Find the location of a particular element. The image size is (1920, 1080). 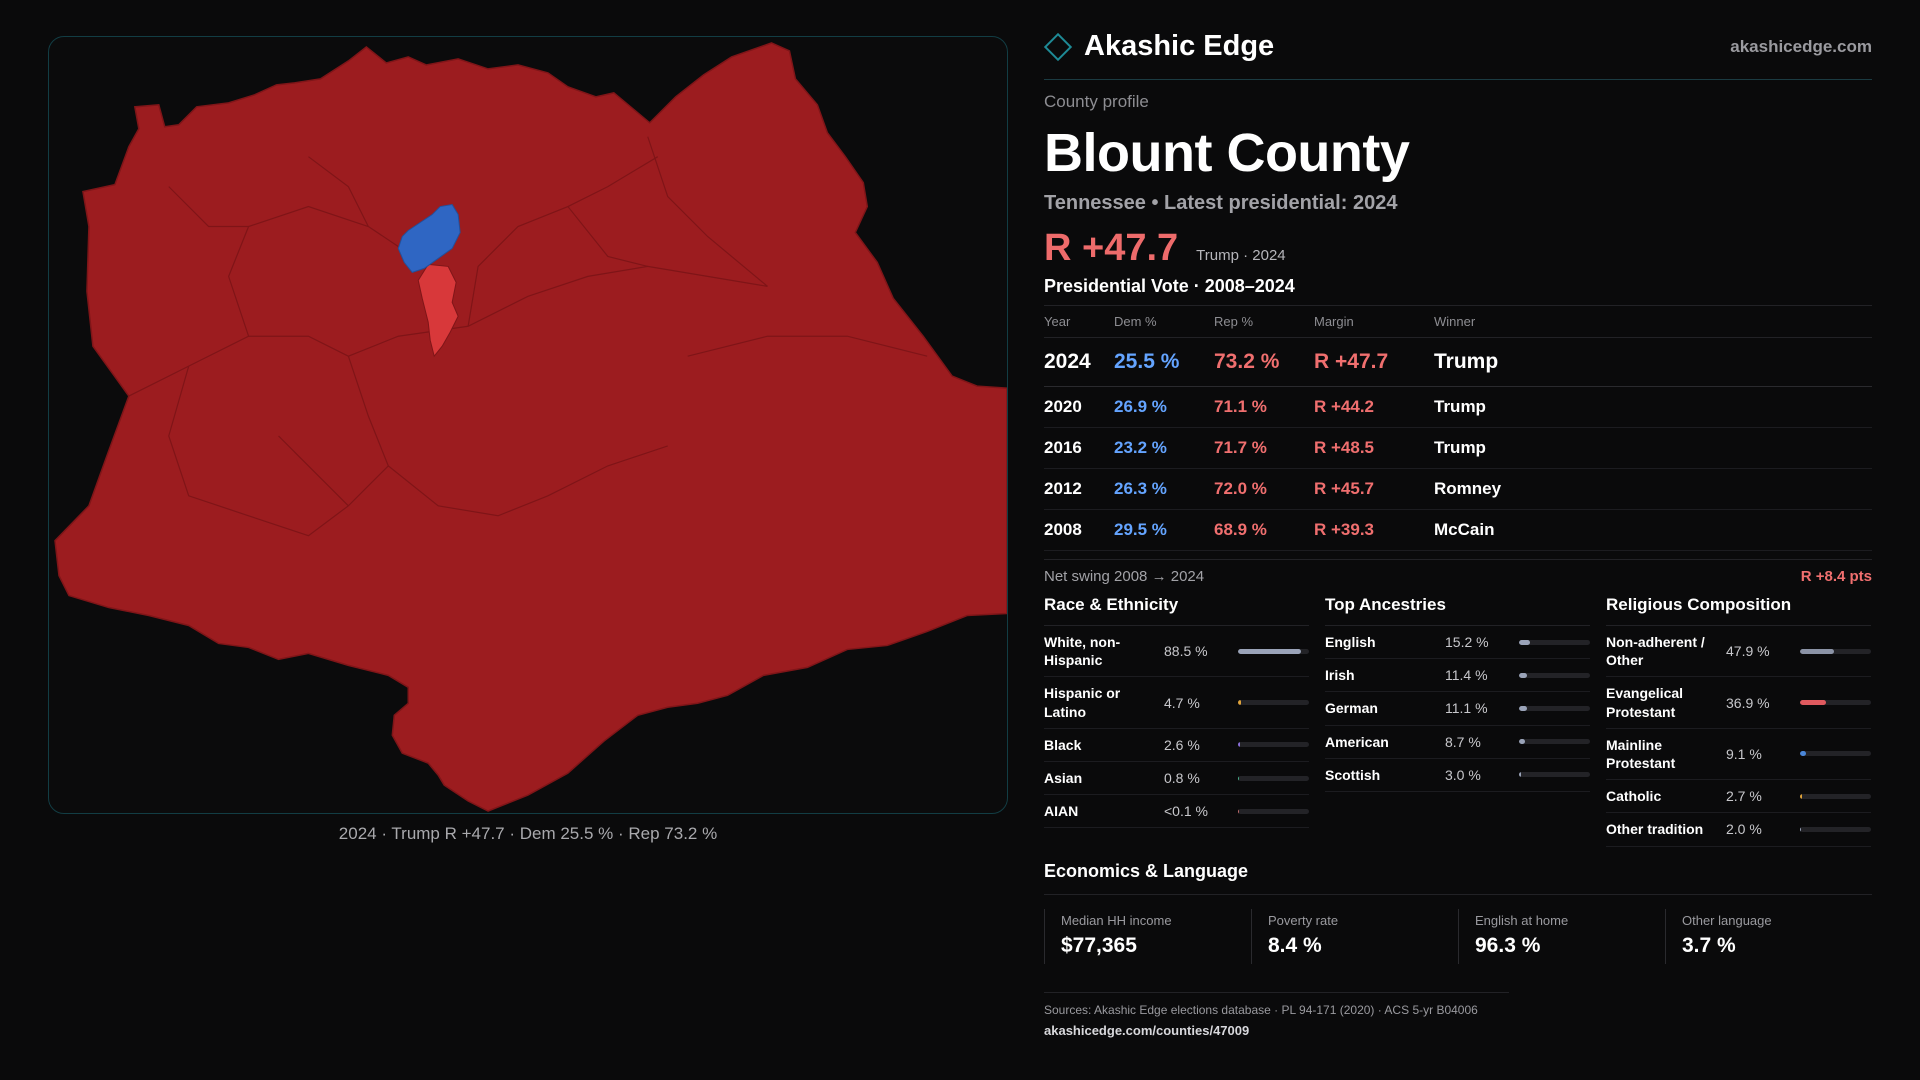

race-row: Black 2.6 % is located at coordinates (1176, 745).